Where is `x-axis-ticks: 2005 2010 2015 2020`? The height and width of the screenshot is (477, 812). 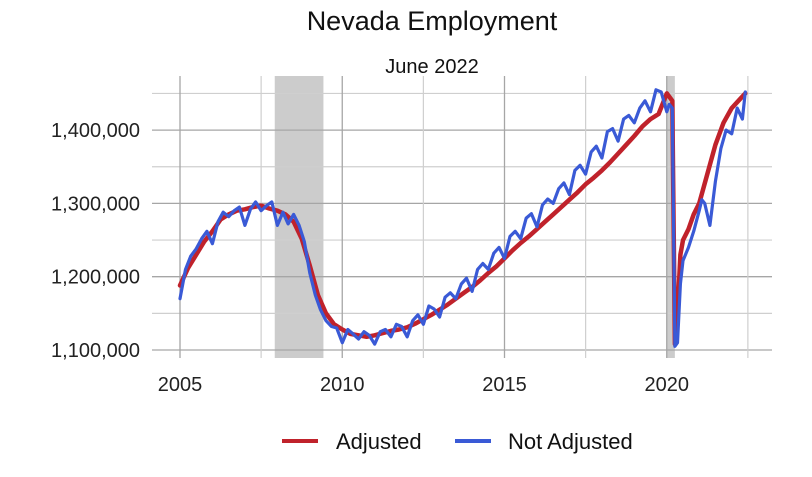 x-axis-ticks: 2005 2010 2015 2020 is located at coordinates (423, 385).